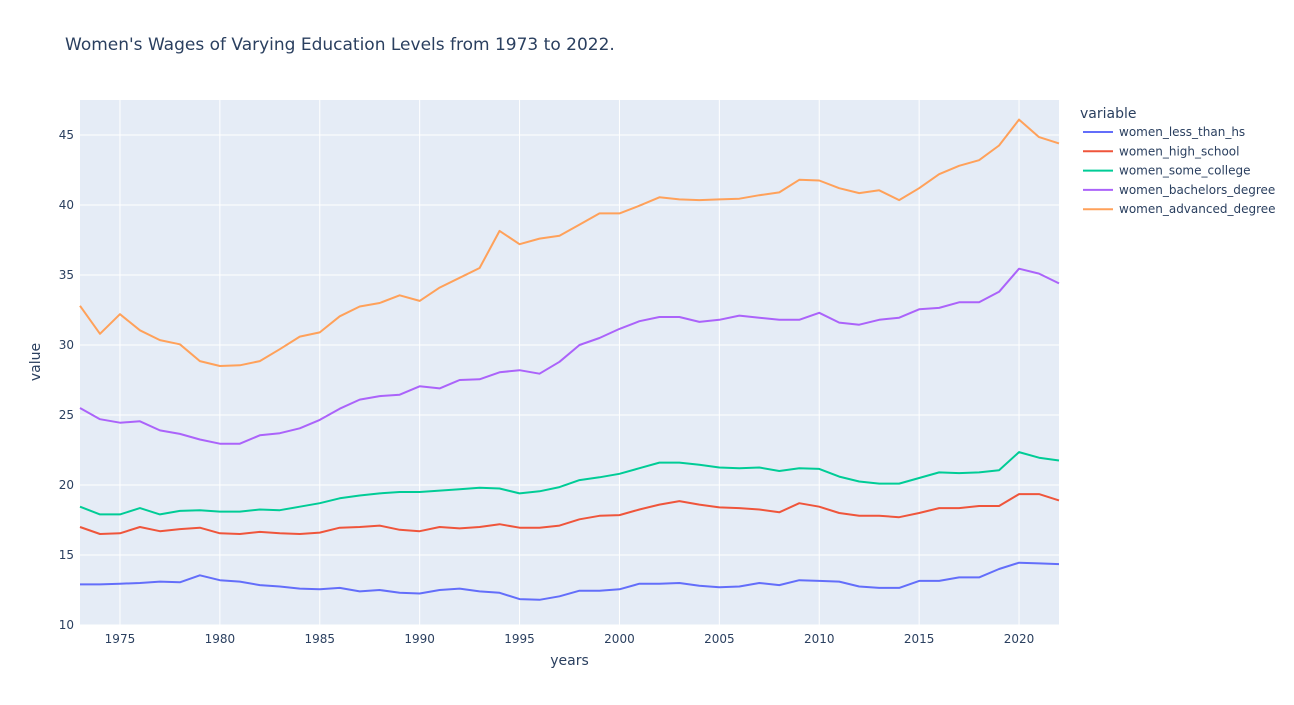  I want to click on legend-item-women_some_college: women_some_college, so click(1167, 171).